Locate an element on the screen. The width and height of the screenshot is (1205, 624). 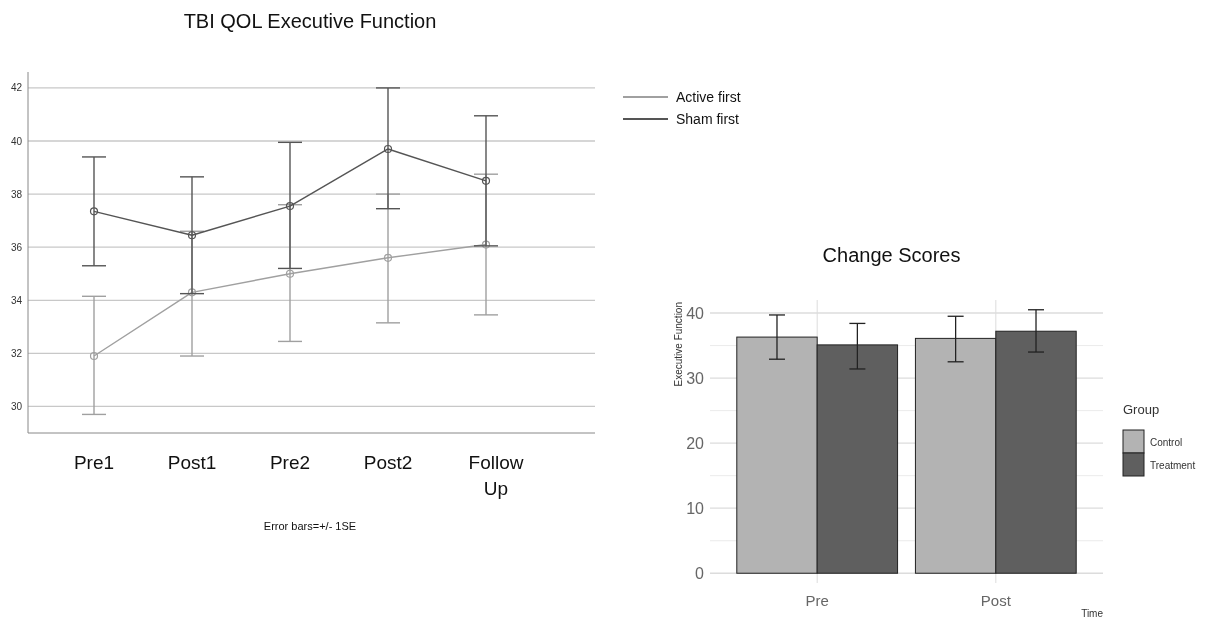
legend-title: Group is located at coordinates (1141, 409).